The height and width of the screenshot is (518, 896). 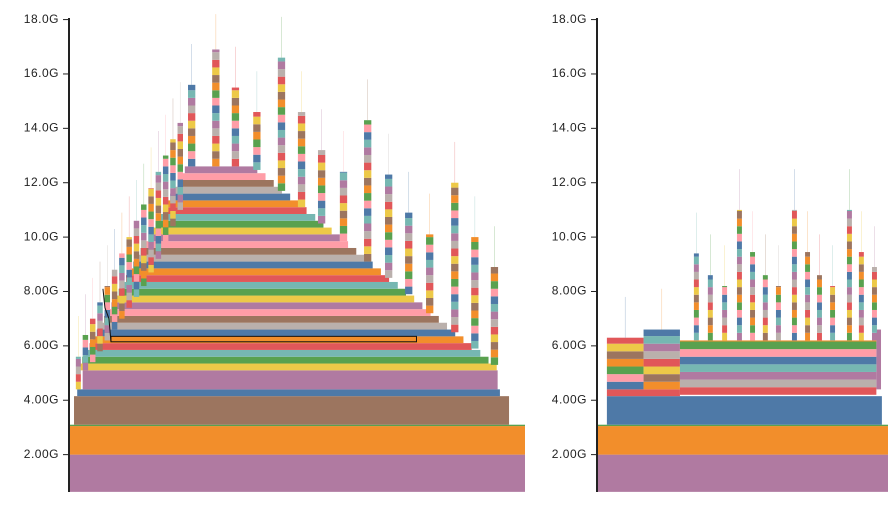 I want to click on selected-allocation-trace, so click(x=107, y=315).